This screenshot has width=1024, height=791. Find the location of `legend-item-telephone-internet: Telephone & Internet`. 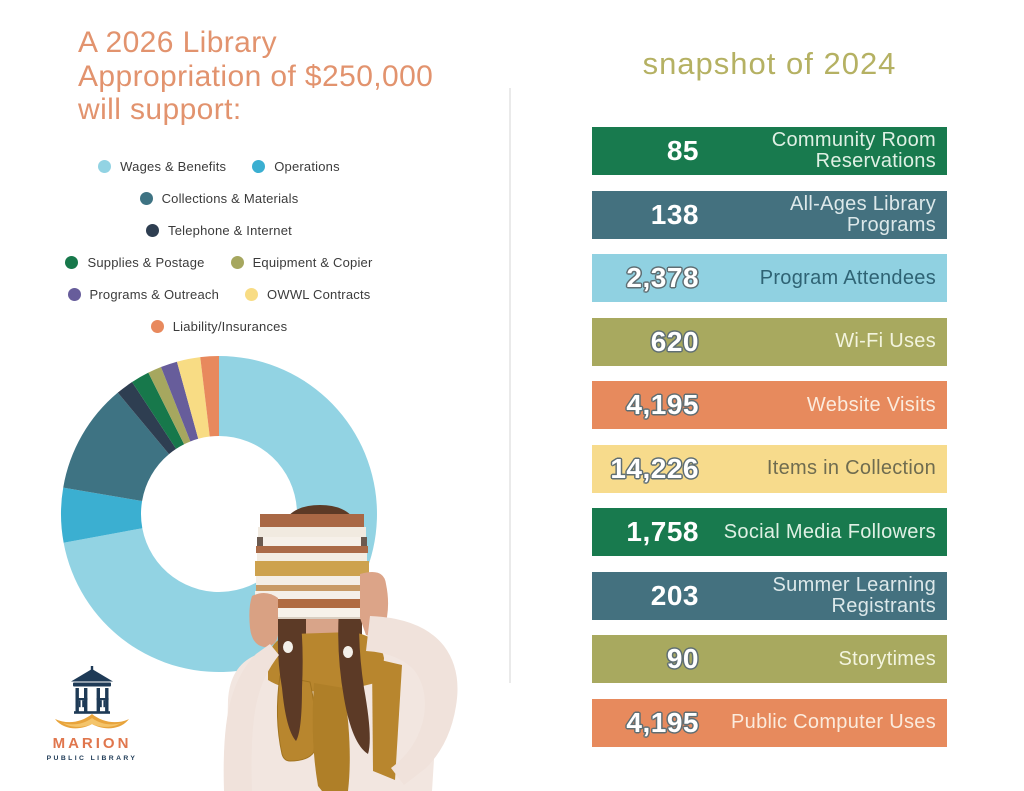

legend-item-telephone-internet: Telephone & Internet is located at coordinates (219, 230).